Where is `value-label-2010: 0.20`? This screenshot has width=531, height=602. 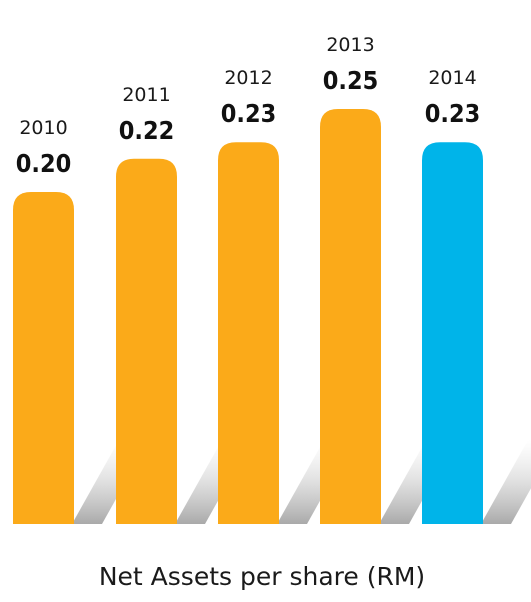 value-label-2010: 0.20 is located at coordinates (44, 163).